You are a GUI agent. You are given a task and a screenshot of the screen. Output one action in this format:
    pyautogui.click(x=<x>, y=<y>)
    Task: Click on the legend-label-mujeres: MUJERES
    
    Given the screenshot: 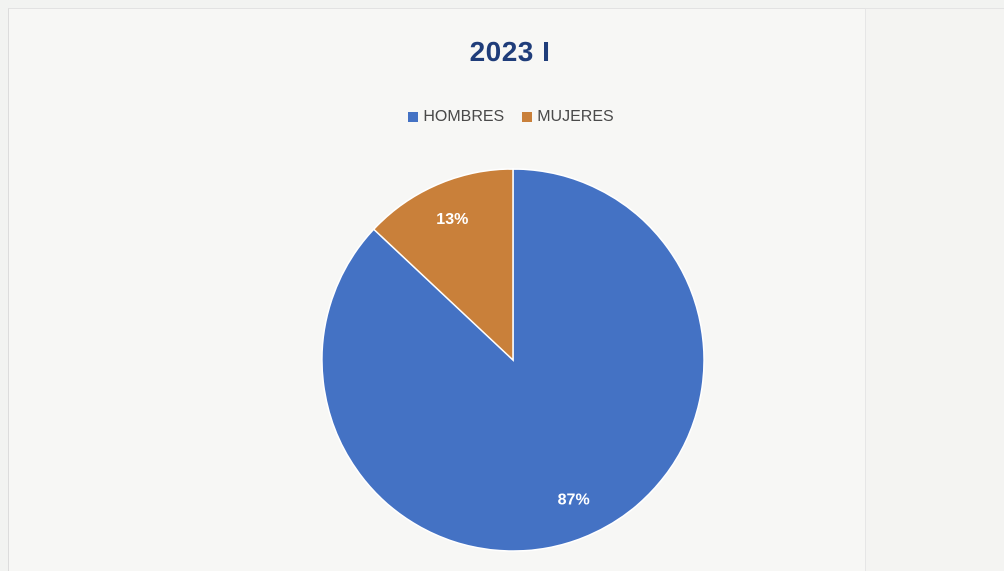 What is the action you would take?
    pyautogui.click(x=575, y=116)
    